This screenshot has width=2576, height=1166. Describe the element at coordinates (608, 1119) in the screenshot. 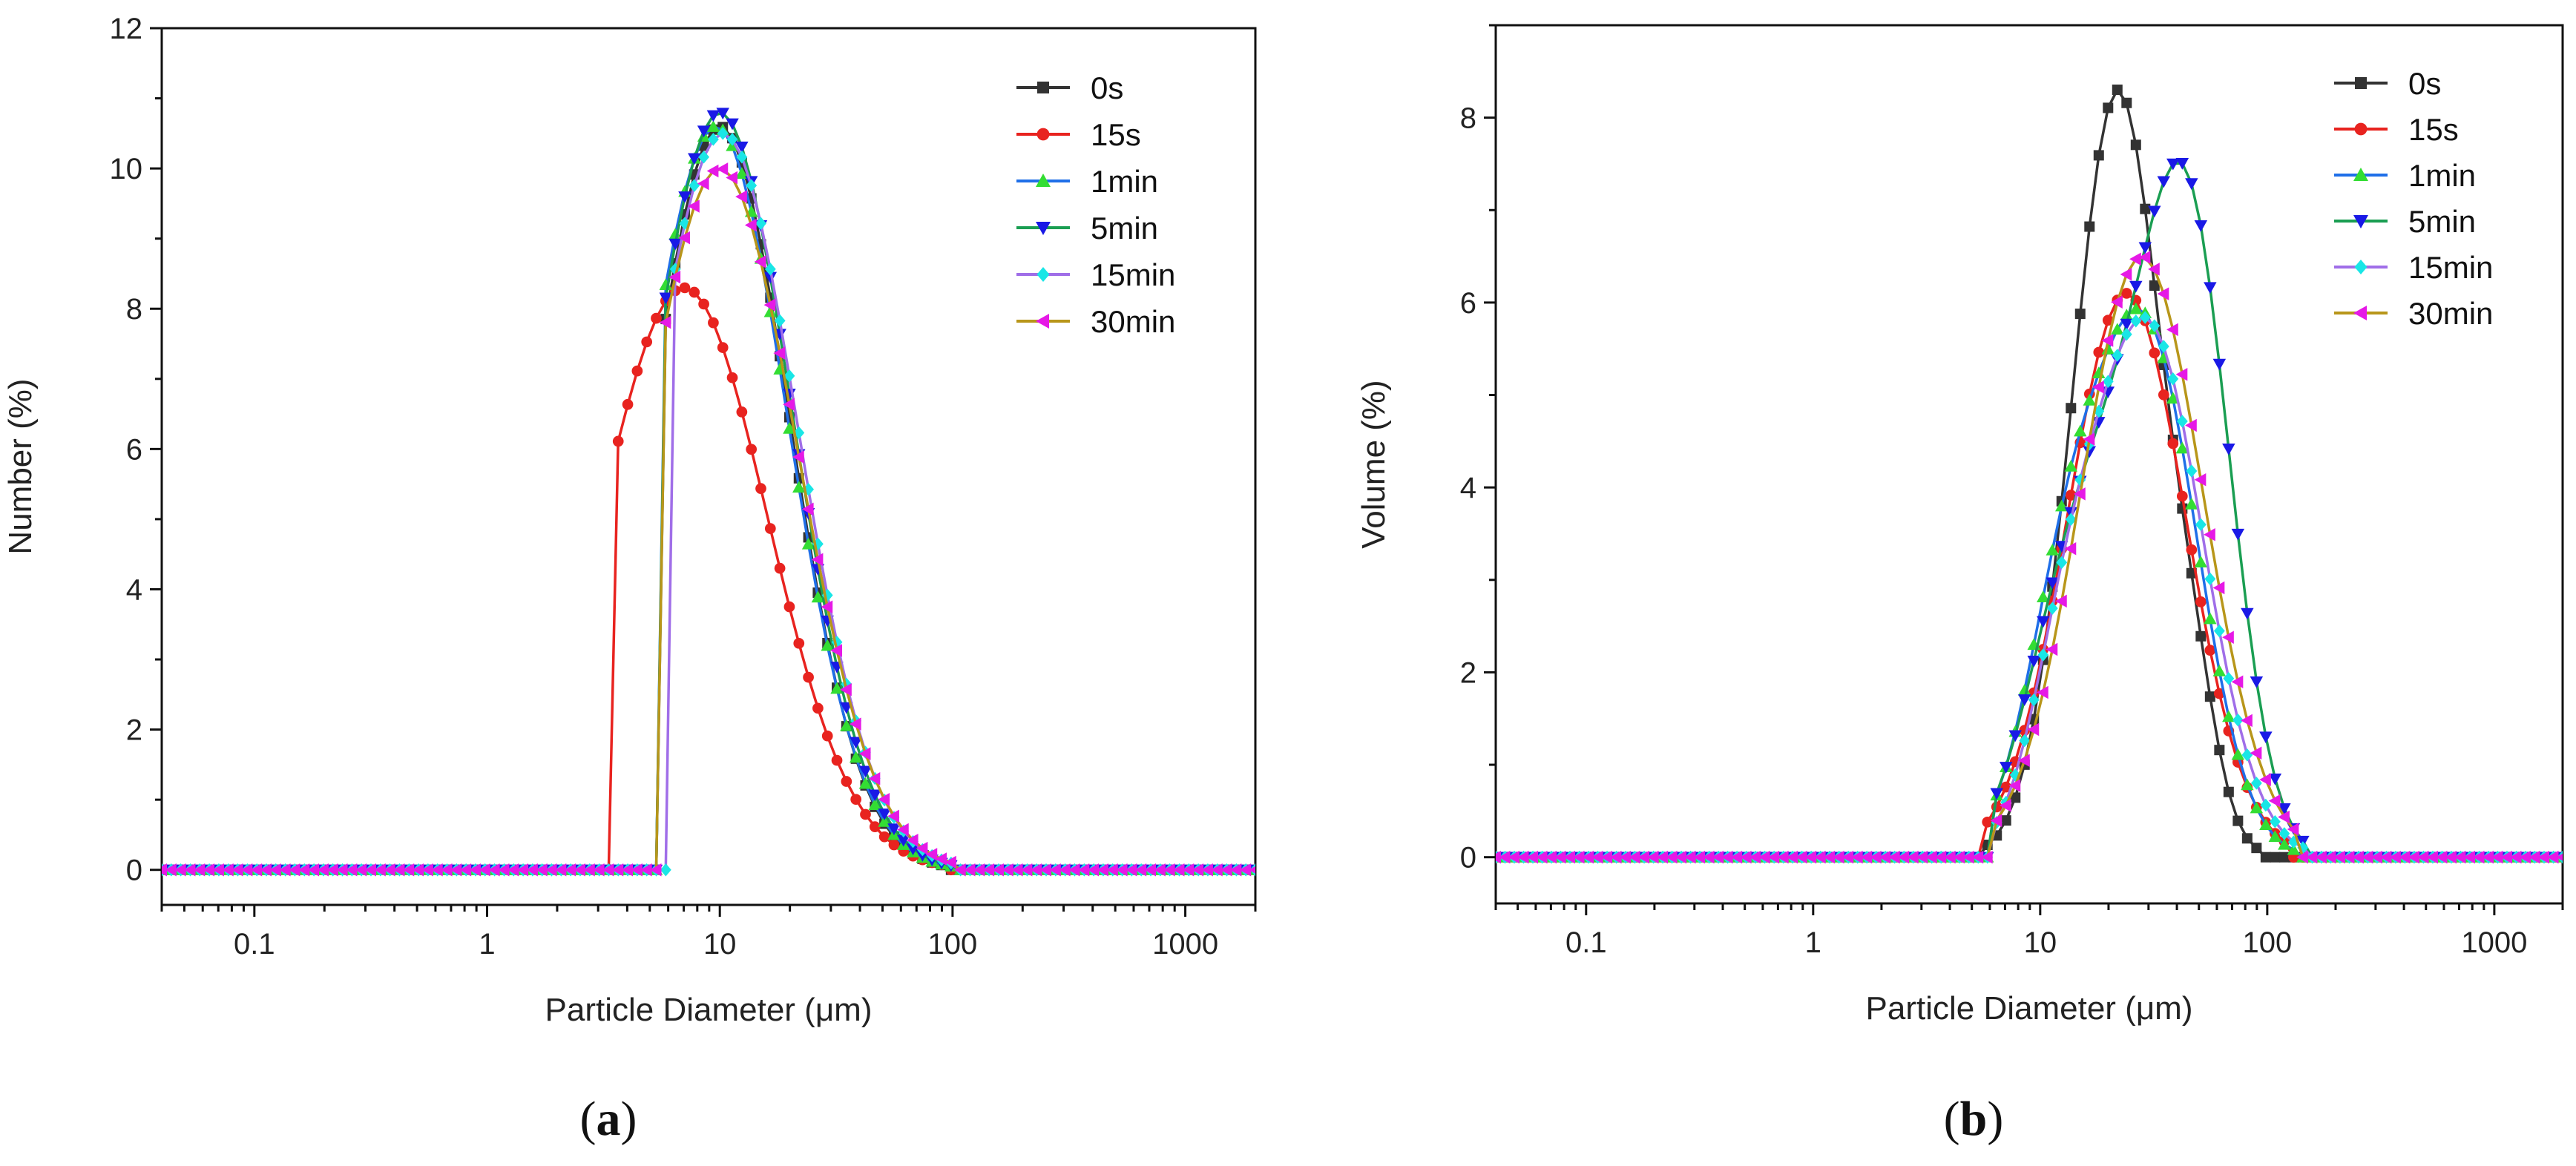

I see `panel-label-a: (a)` at that location.